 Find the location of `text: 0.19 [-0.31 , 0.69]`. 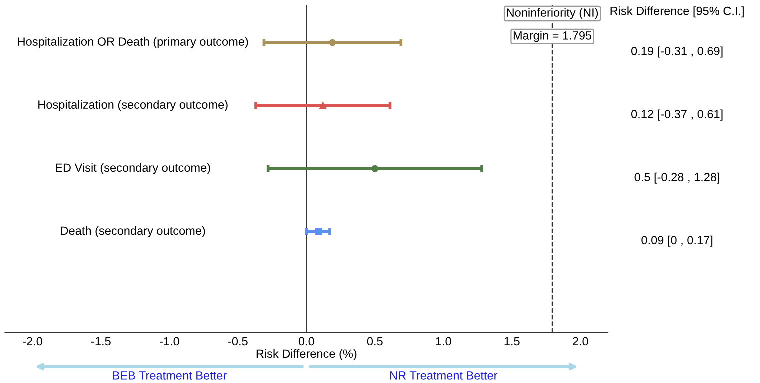

text: 0.19 [-0.31 , 0.69] is located at coordinates (677, 52).